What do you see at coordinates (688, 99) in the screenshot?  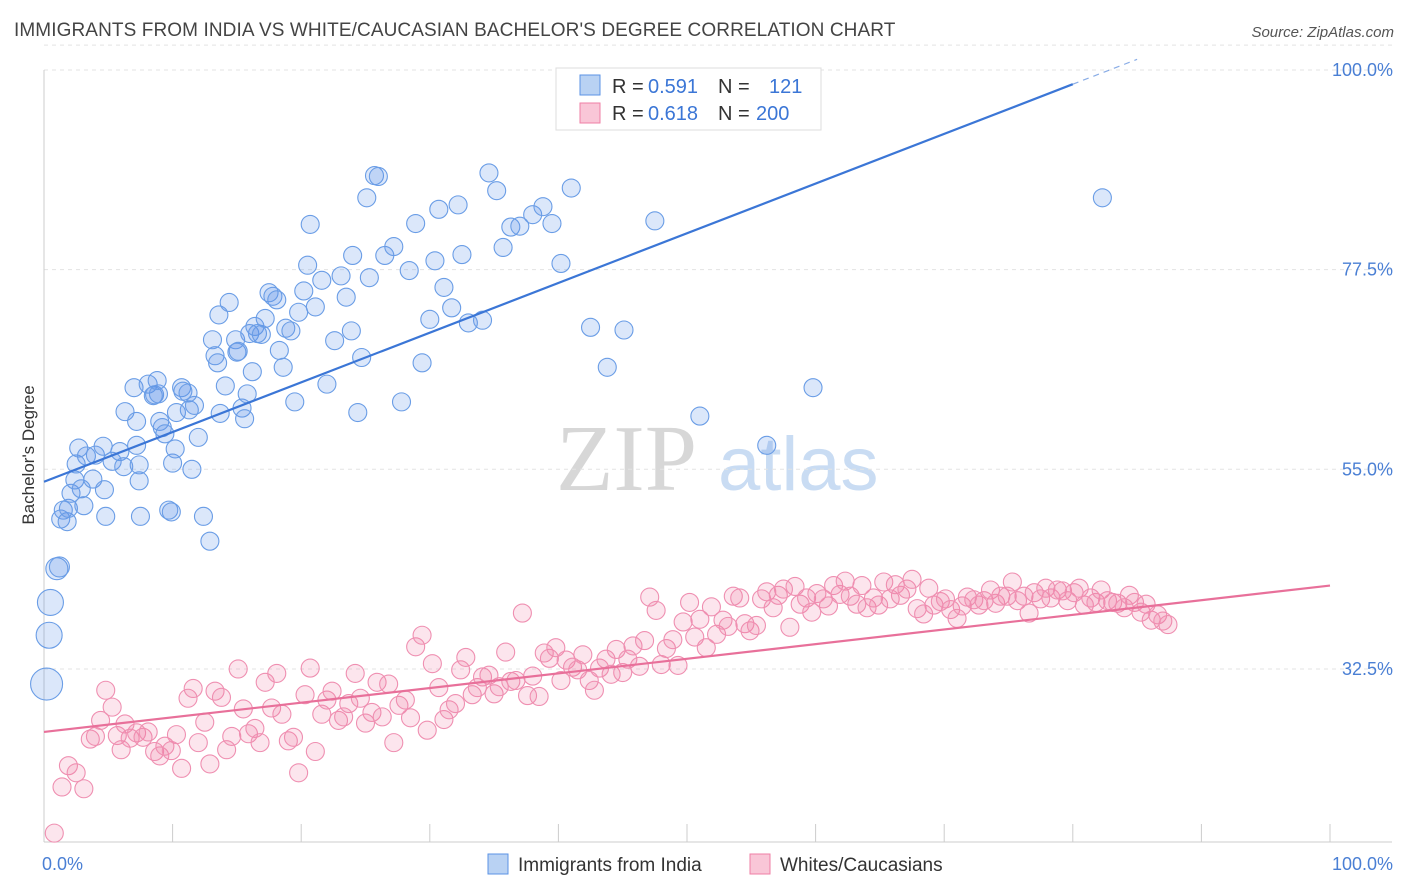 I see `top-legend: R = 0.591 N = 121 R = 0.618 N = 200` at bounding box center [688, 99].